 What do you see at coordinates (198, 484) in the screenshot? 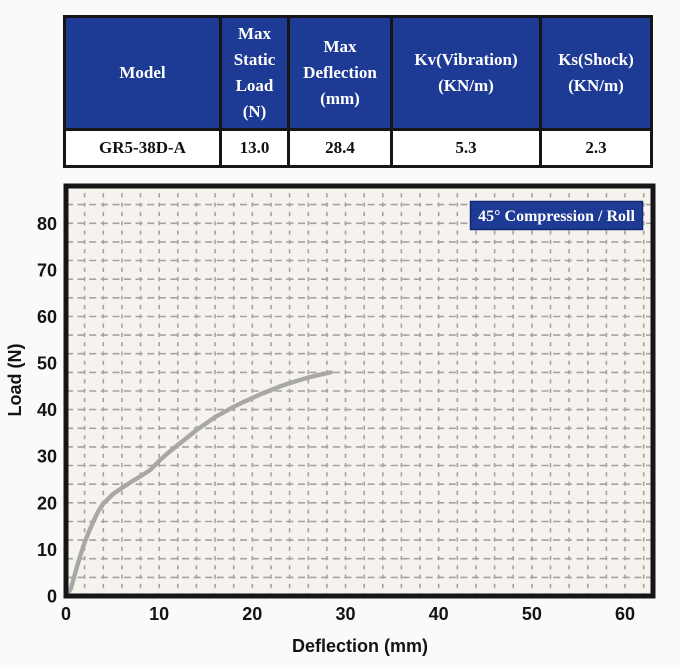
I see `load-curve` at bounding box center [198, 484].